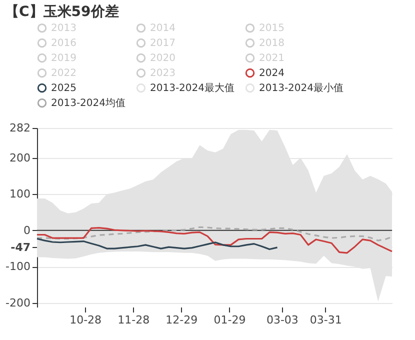 The width and height of the screenshot is (415, 340). Describe the element at coordinates (182, 320) in the screenshot. I see `x-tick-label: 12-29` at that location.